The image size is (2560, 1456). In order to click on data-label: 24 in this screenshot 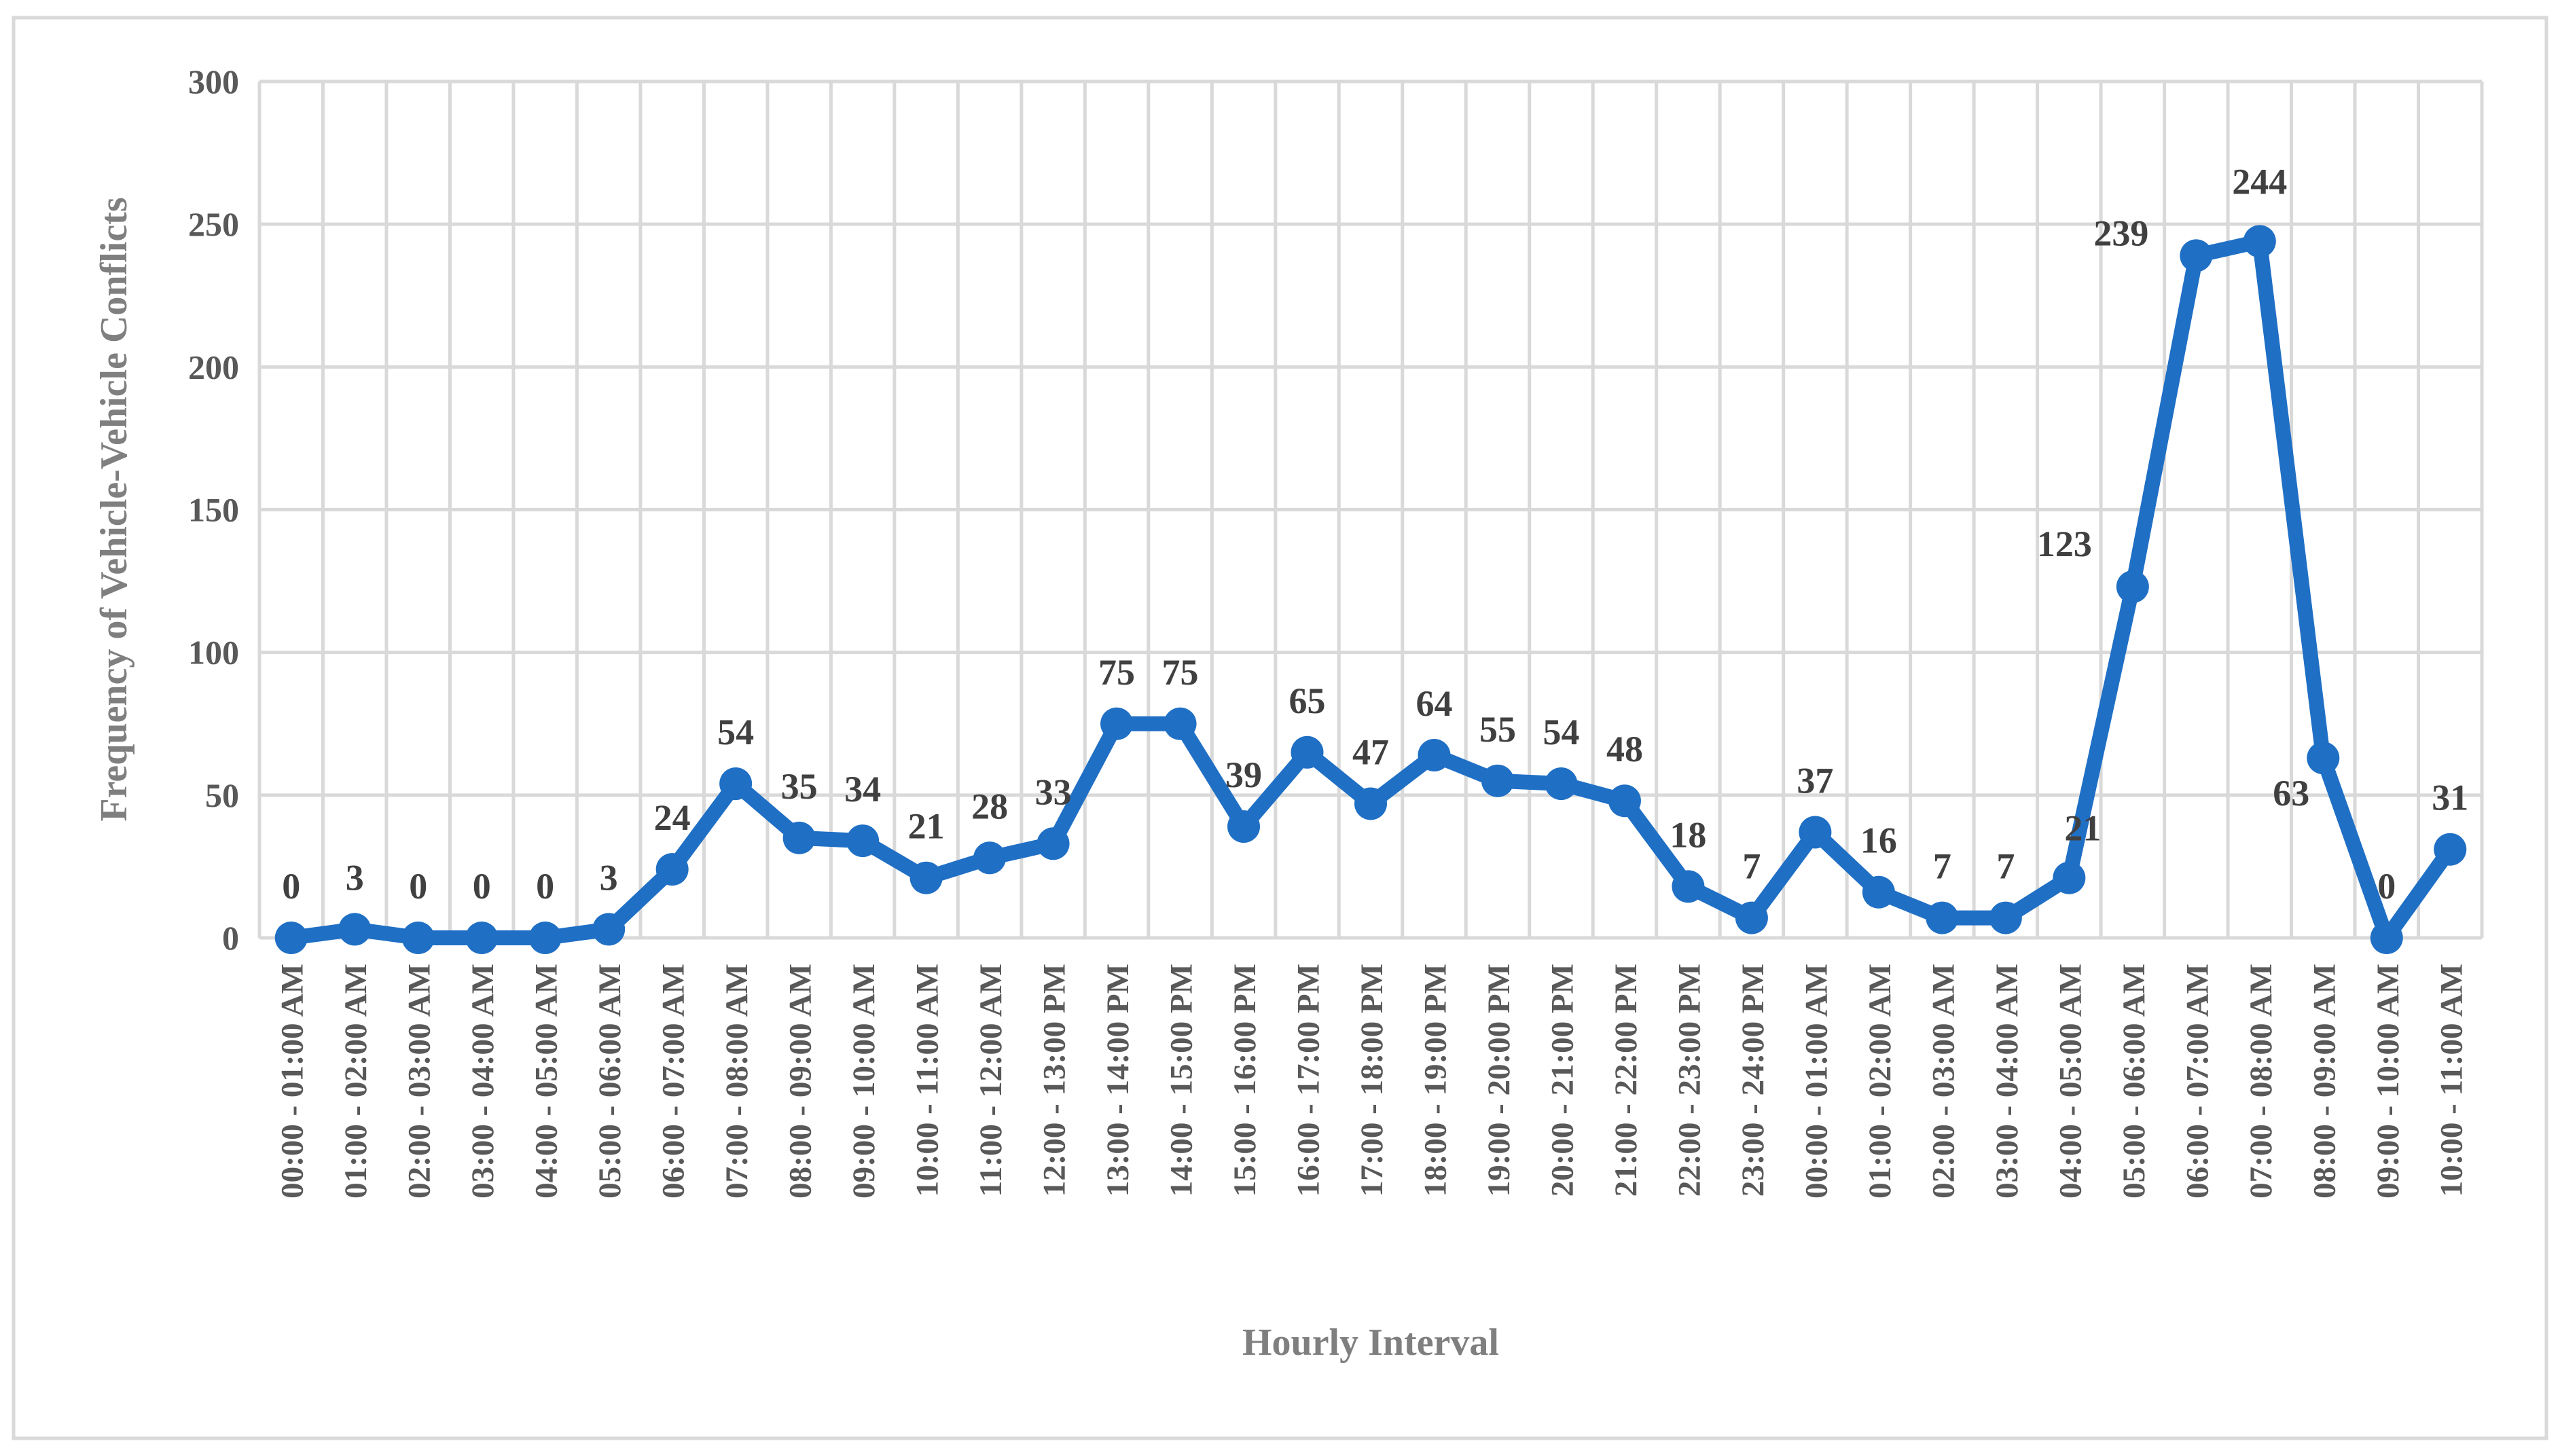, I will do `click(672, 817)`.